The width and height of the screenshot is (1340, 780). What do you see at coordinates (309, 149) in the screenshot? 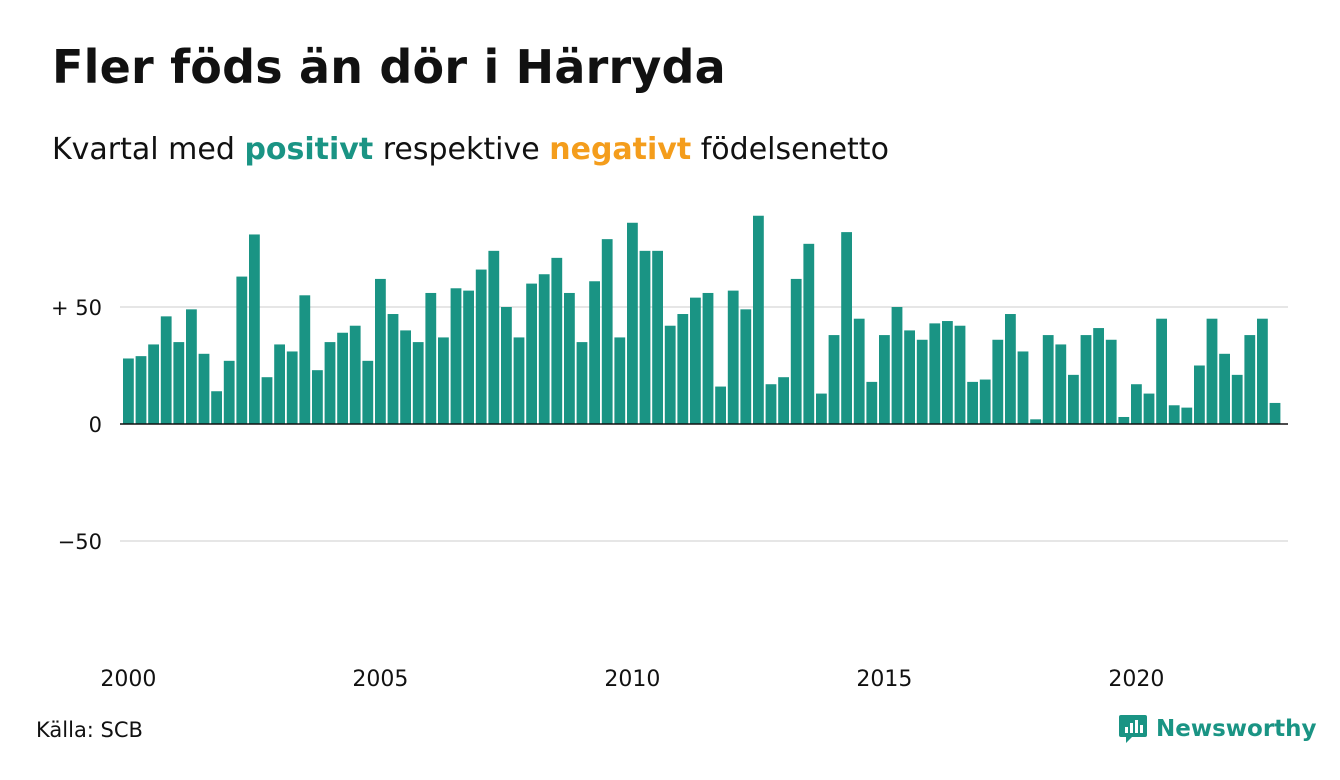
I see `subtitle-positive: positivt` at bounding box center [309, 149].